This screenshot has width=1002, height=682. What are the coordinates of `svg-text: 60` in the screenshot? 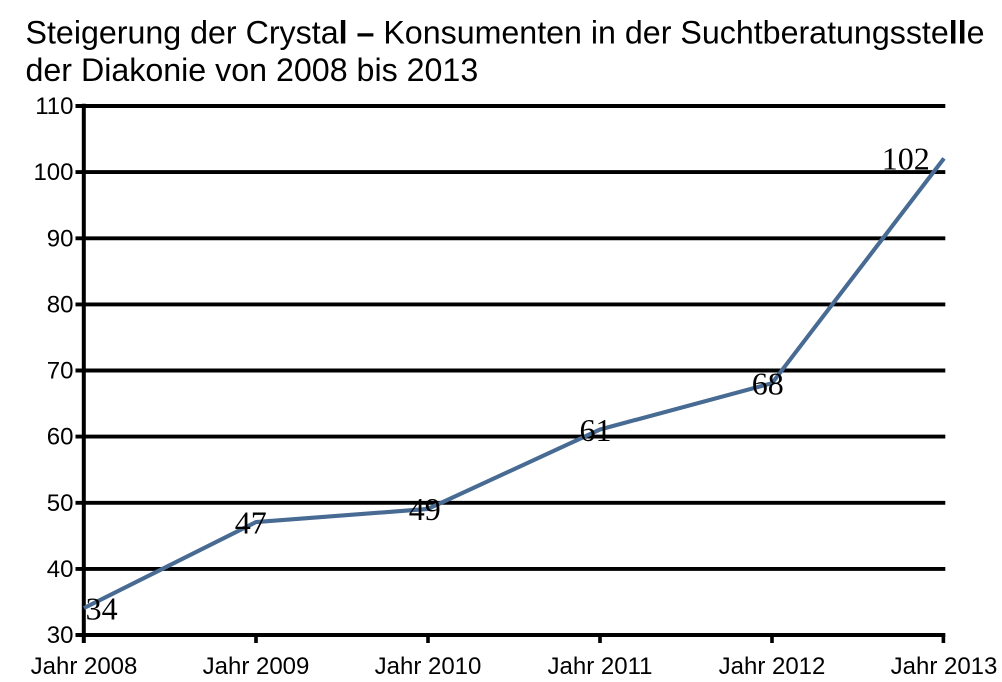 It's located at (60, 437).